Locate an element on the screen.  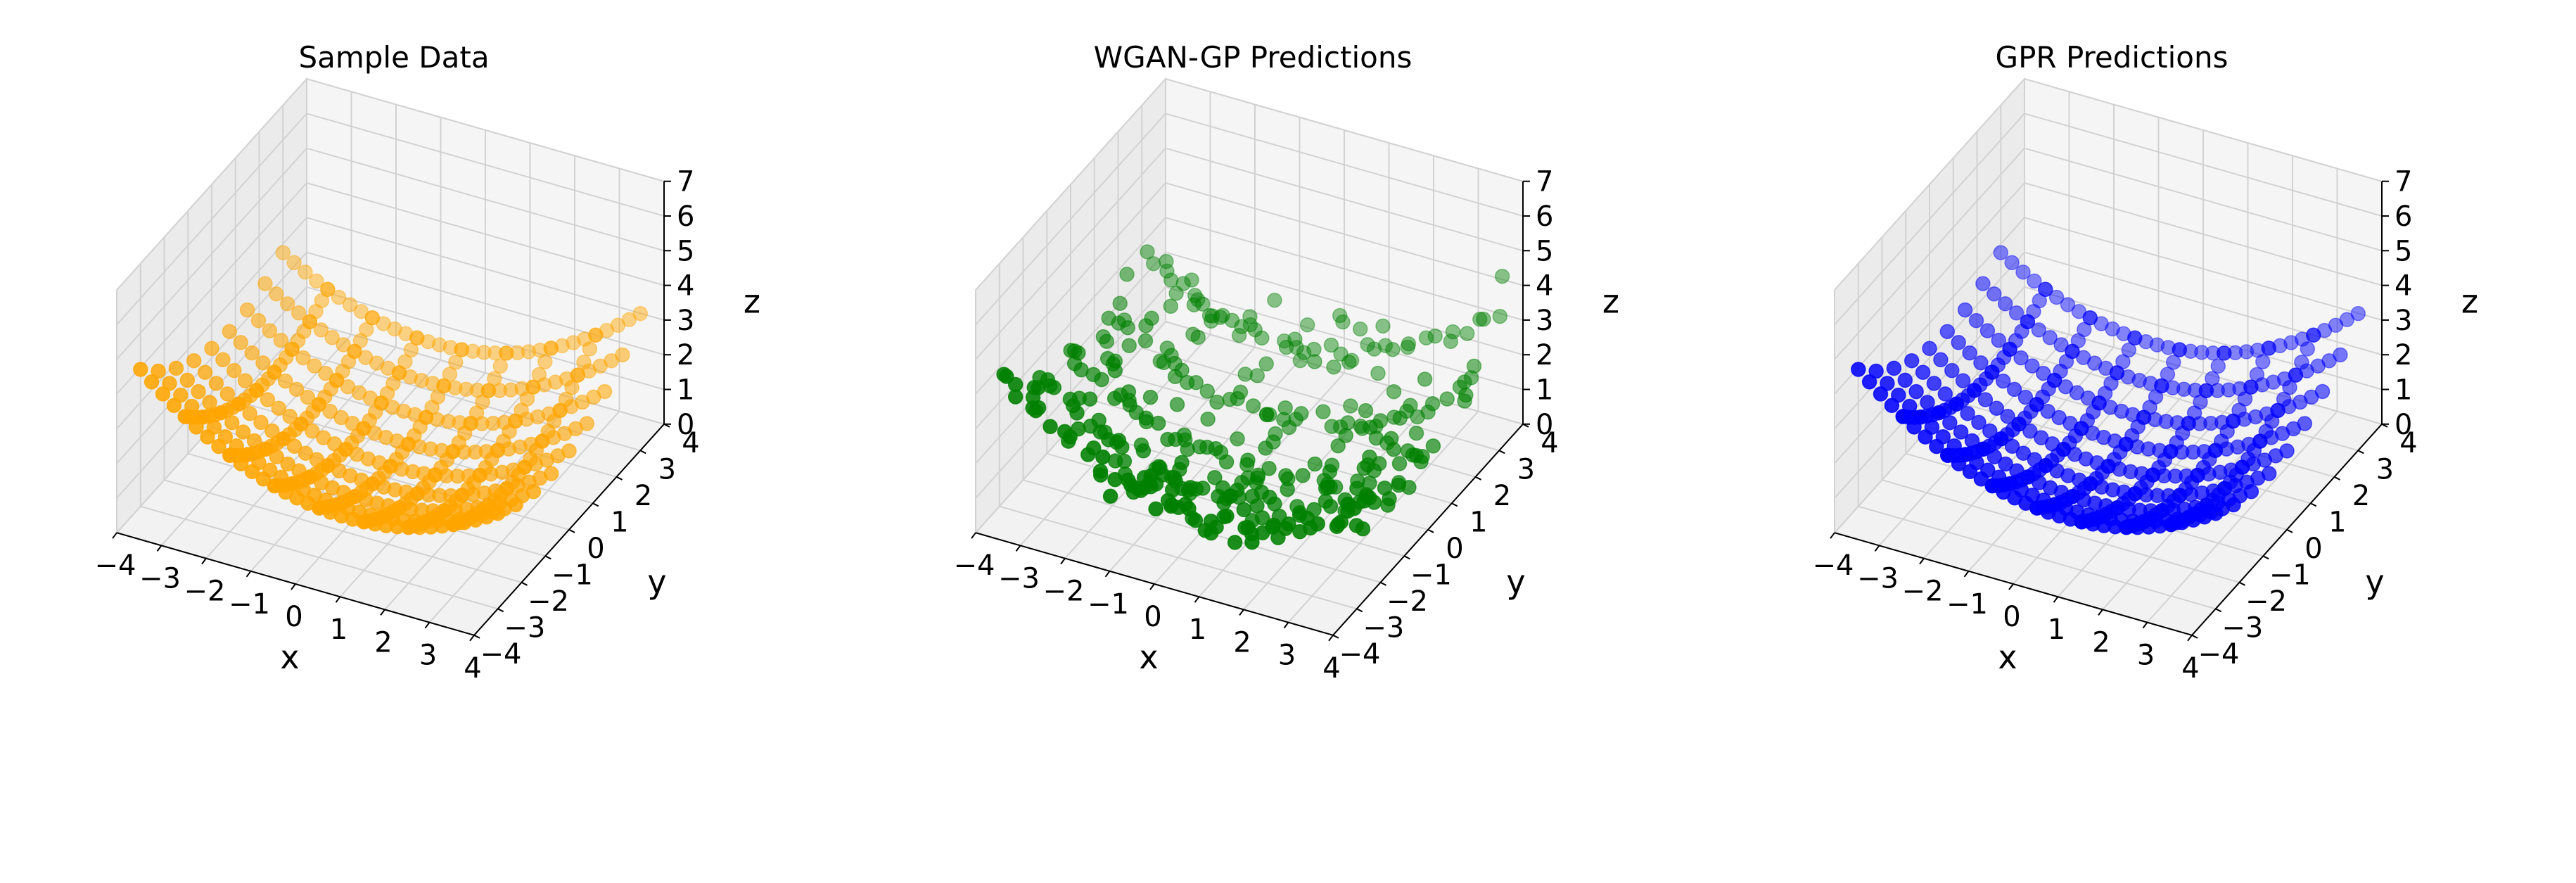
z-tick-label: 6 is located at coordinates (1544, 217).